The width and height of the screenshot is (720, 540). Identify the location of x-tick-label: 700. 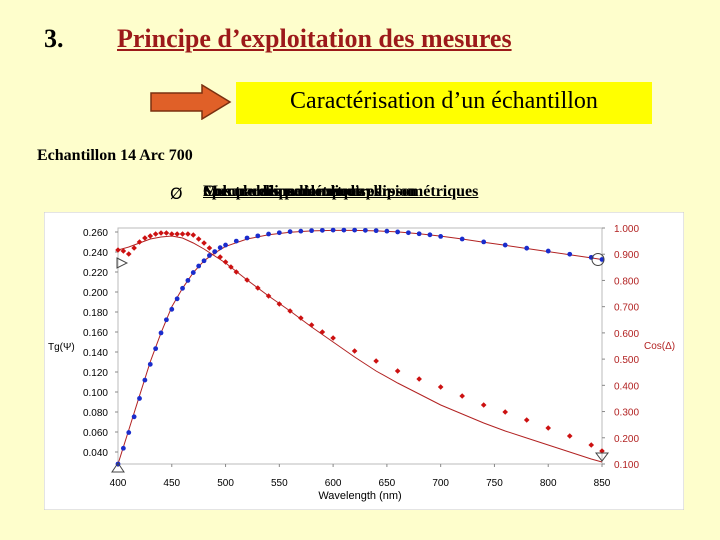
(440, 483).